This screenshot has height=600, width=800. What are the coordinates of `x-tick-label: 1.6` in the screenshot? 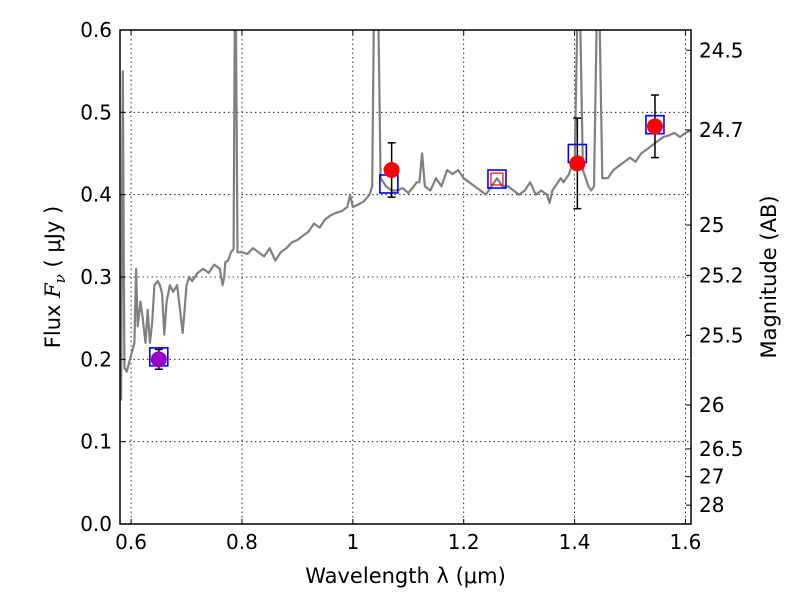 It's located at (686, 542).